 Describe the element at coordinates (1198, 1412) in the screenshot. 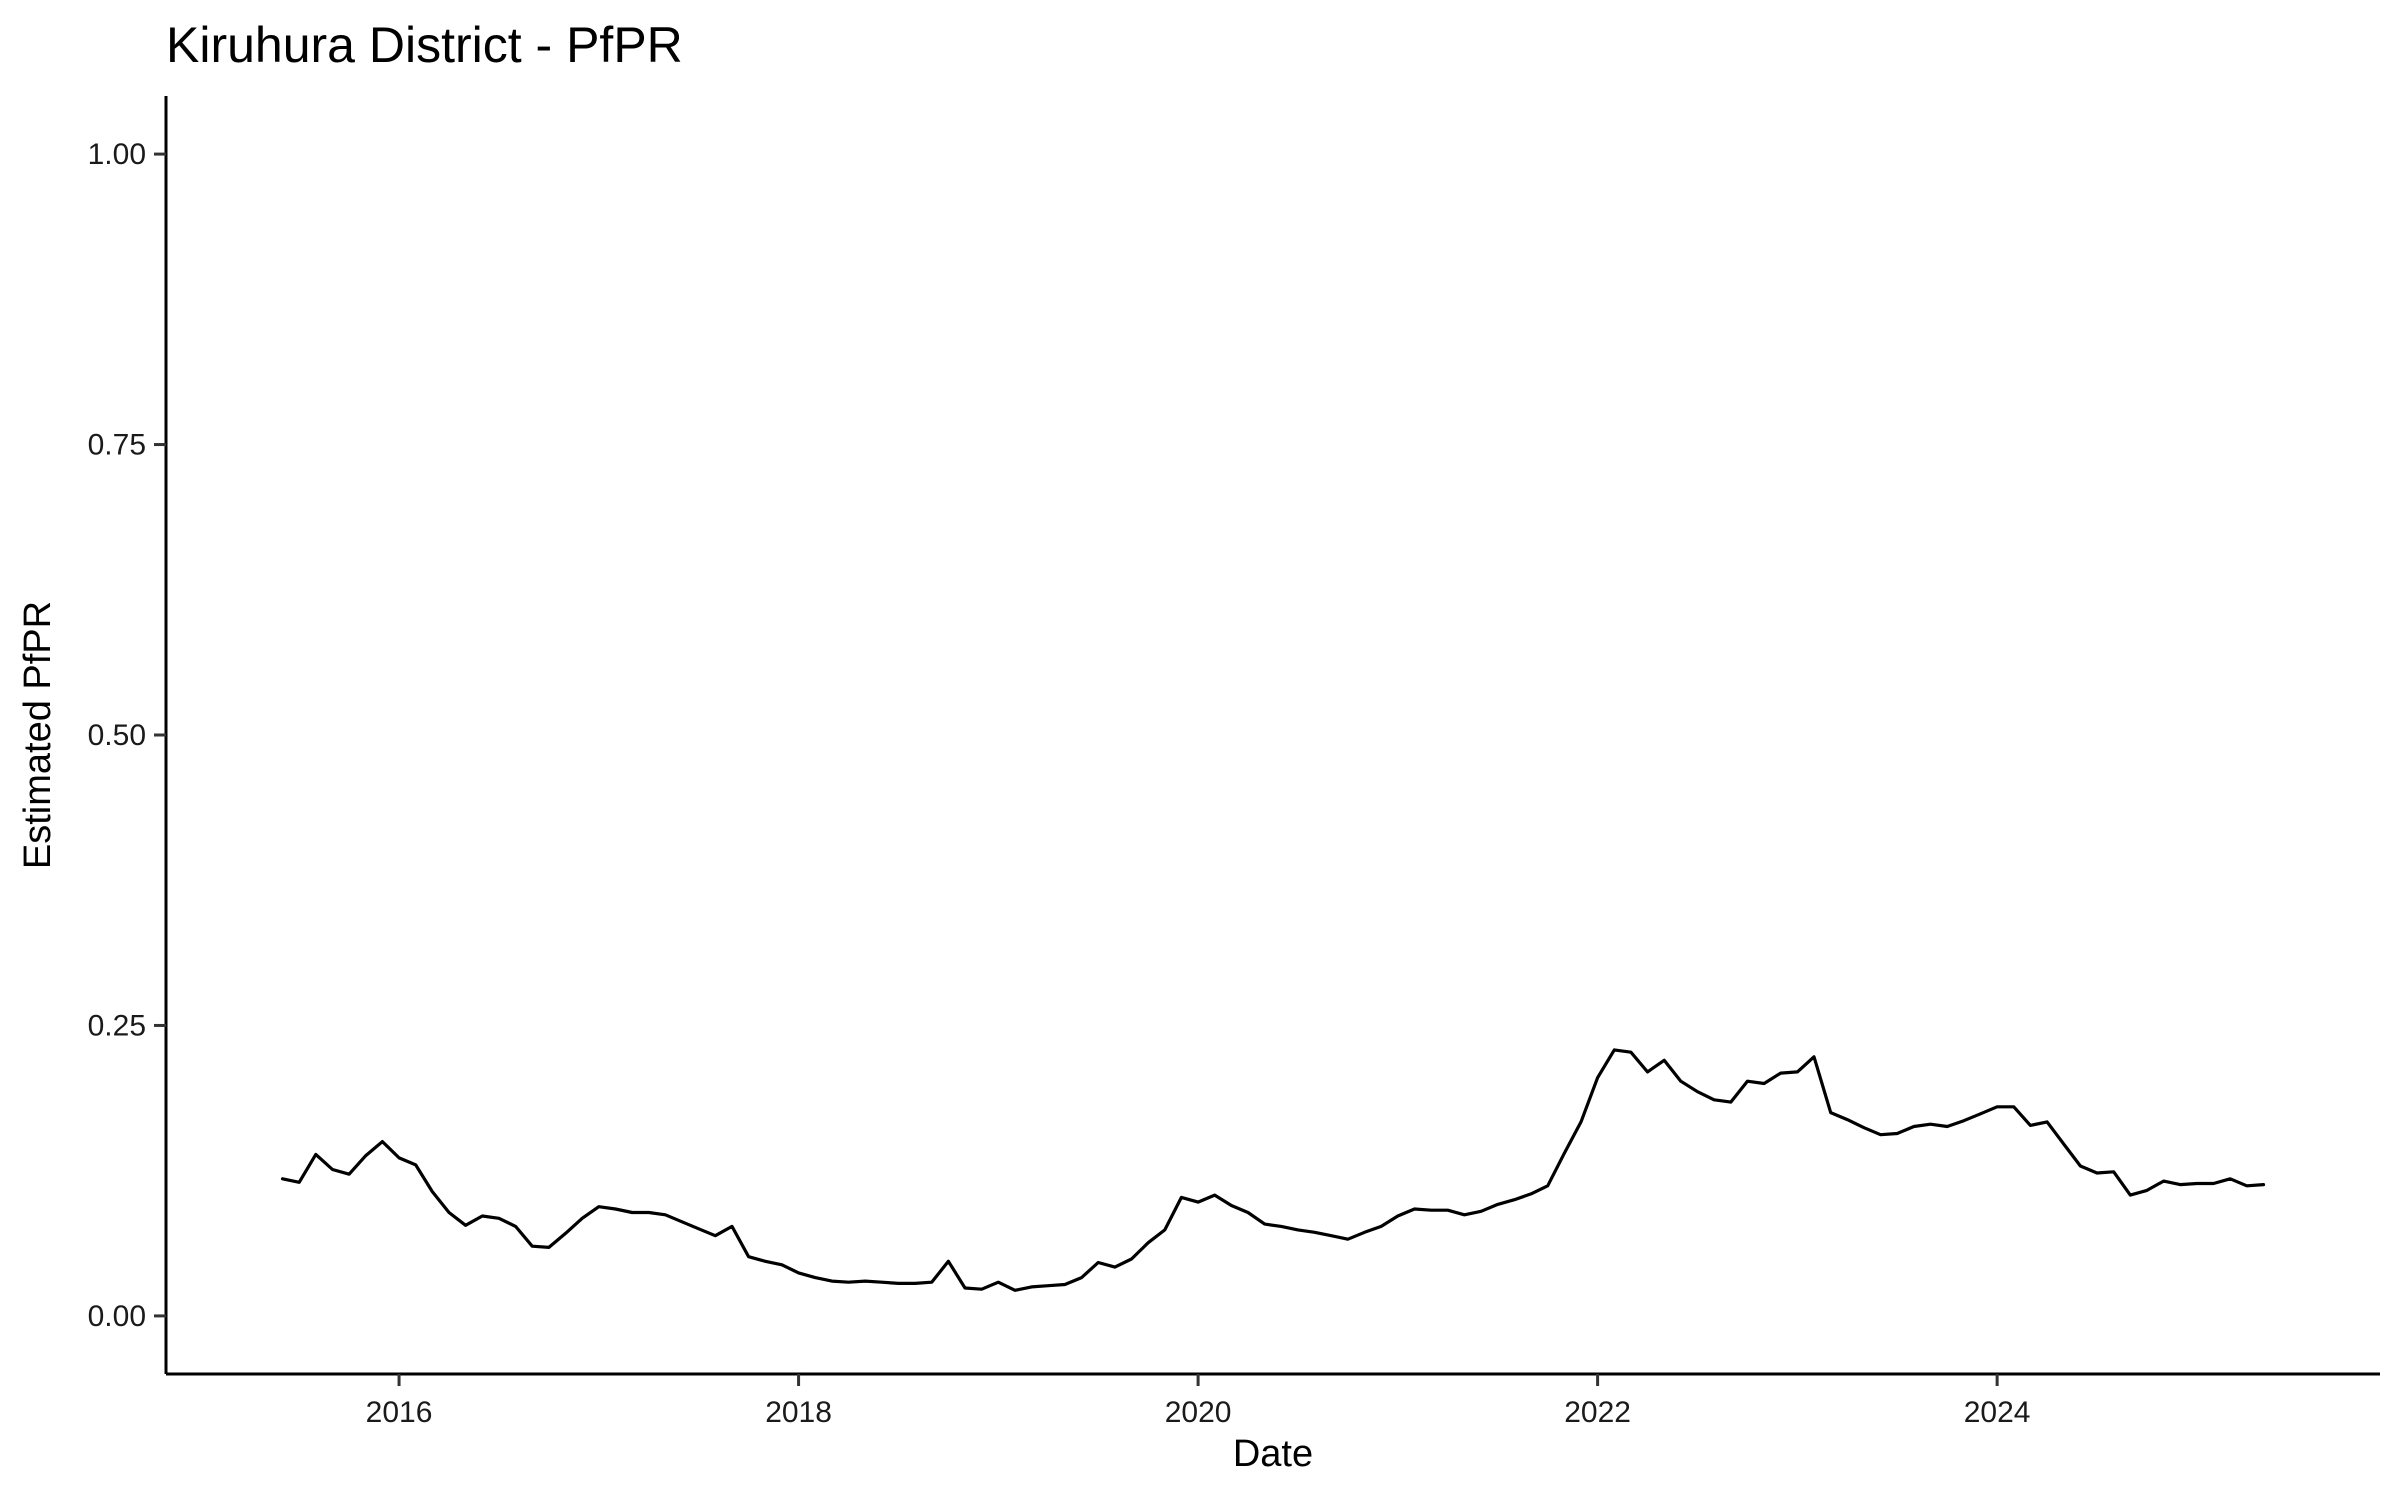

I see `x-tick-label: 2020` at that location.